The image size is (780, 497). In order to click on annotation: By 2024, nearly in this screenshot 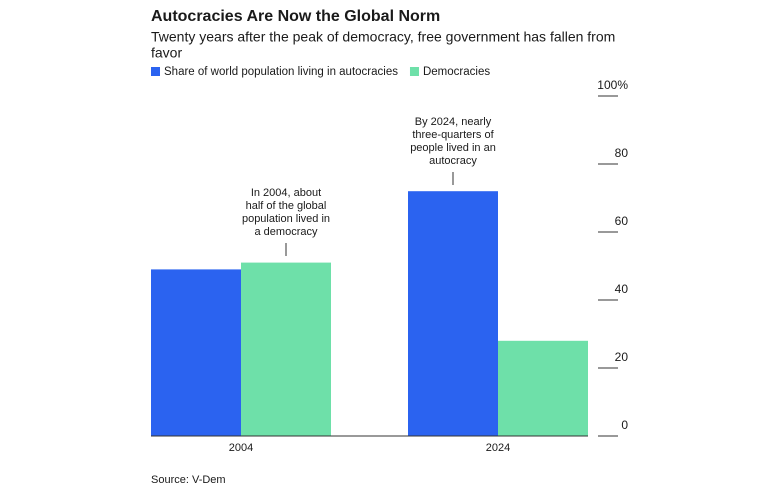, I will do `click(453, 122)`.